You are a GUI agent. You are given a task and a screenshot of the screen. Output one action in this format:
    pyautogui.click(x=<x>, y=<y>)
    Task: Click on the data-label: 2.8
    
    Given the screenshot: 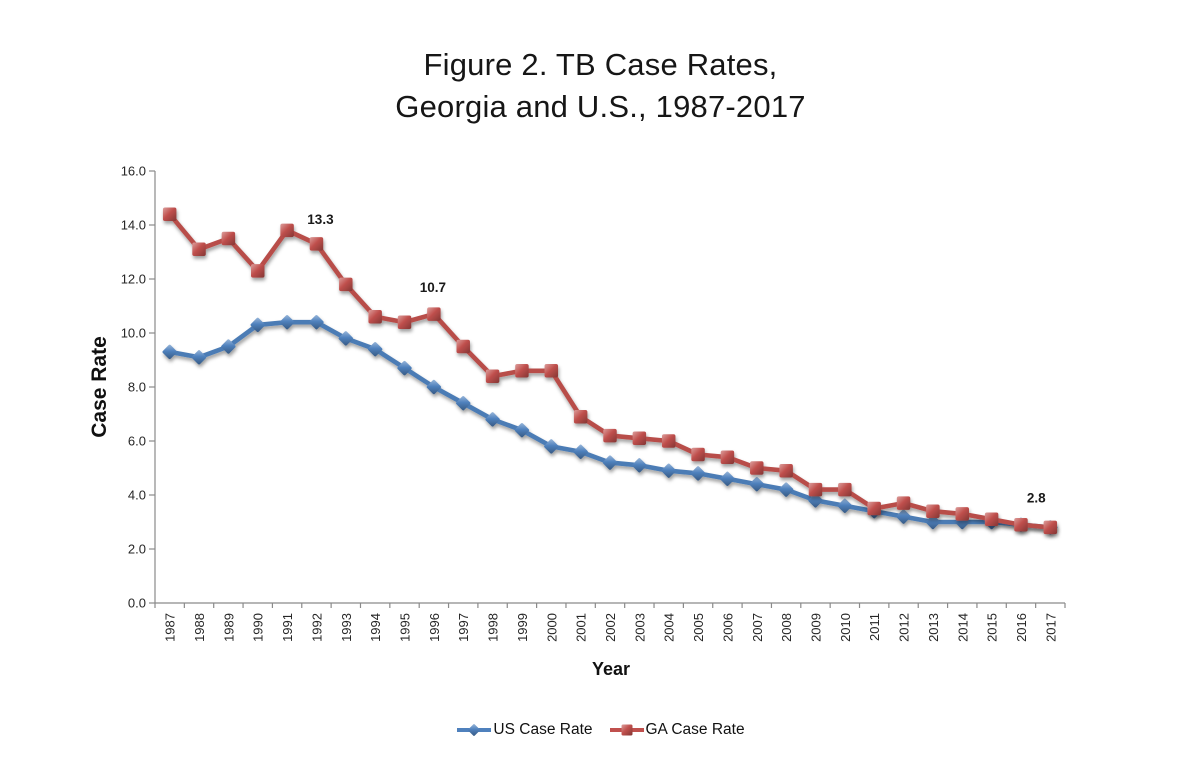 What is the action you would take?
    pyautogui.click(x=1036, y=497)
    